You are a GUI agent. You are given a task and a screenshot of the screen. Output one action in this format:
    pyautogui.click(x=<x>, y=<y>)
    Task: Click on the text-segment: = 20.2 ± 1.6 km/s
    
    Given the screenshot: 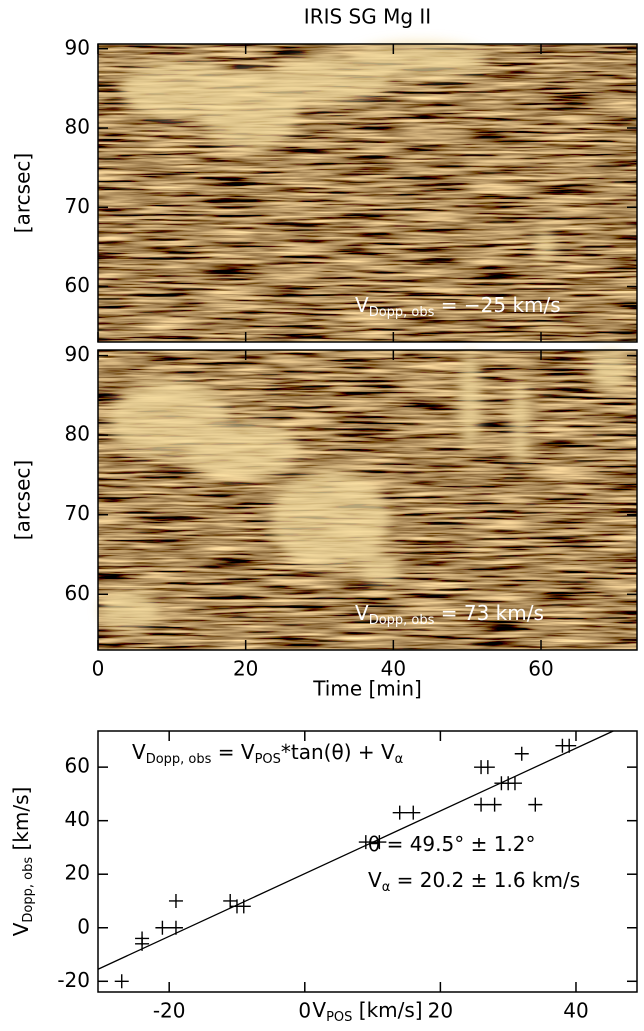 What is the action you would take?
    pyautogui.click(x=485, y=880)
    